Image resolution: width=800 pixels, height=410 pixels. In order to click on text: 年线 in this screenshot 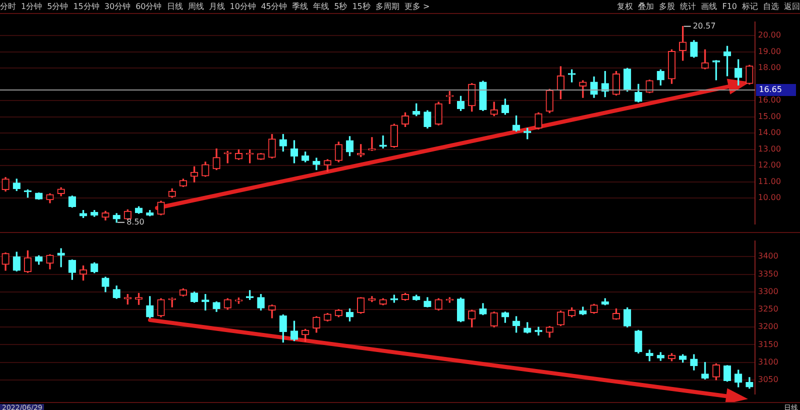, I will do `click(321, 6)`.